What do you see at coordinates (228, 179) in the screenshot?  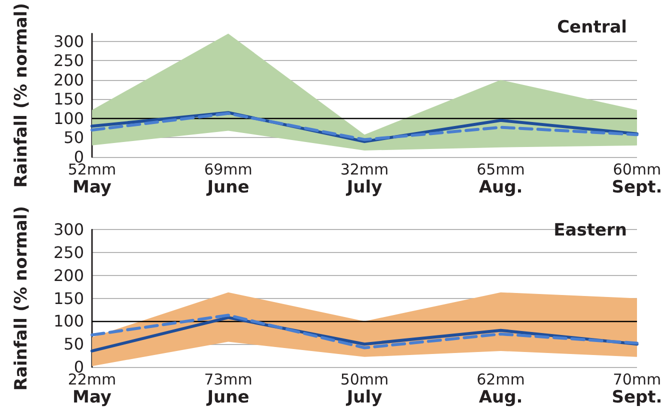 I see `x-tick-label: 69mm June` at bounding box center [228, 179].